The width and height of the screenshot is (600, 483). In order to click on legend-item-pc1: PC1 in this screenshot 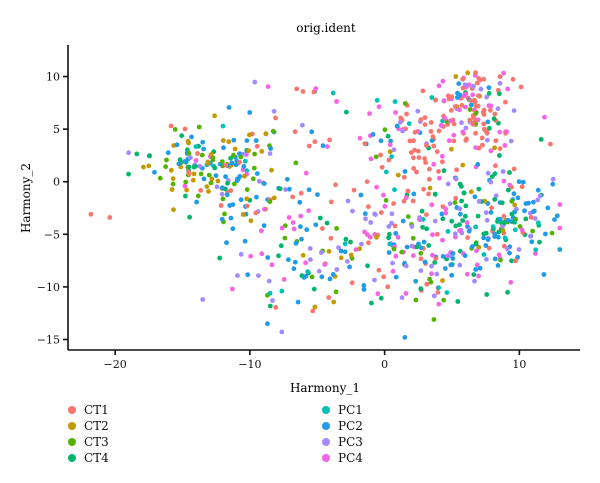, I will do `click(342, 410)`.